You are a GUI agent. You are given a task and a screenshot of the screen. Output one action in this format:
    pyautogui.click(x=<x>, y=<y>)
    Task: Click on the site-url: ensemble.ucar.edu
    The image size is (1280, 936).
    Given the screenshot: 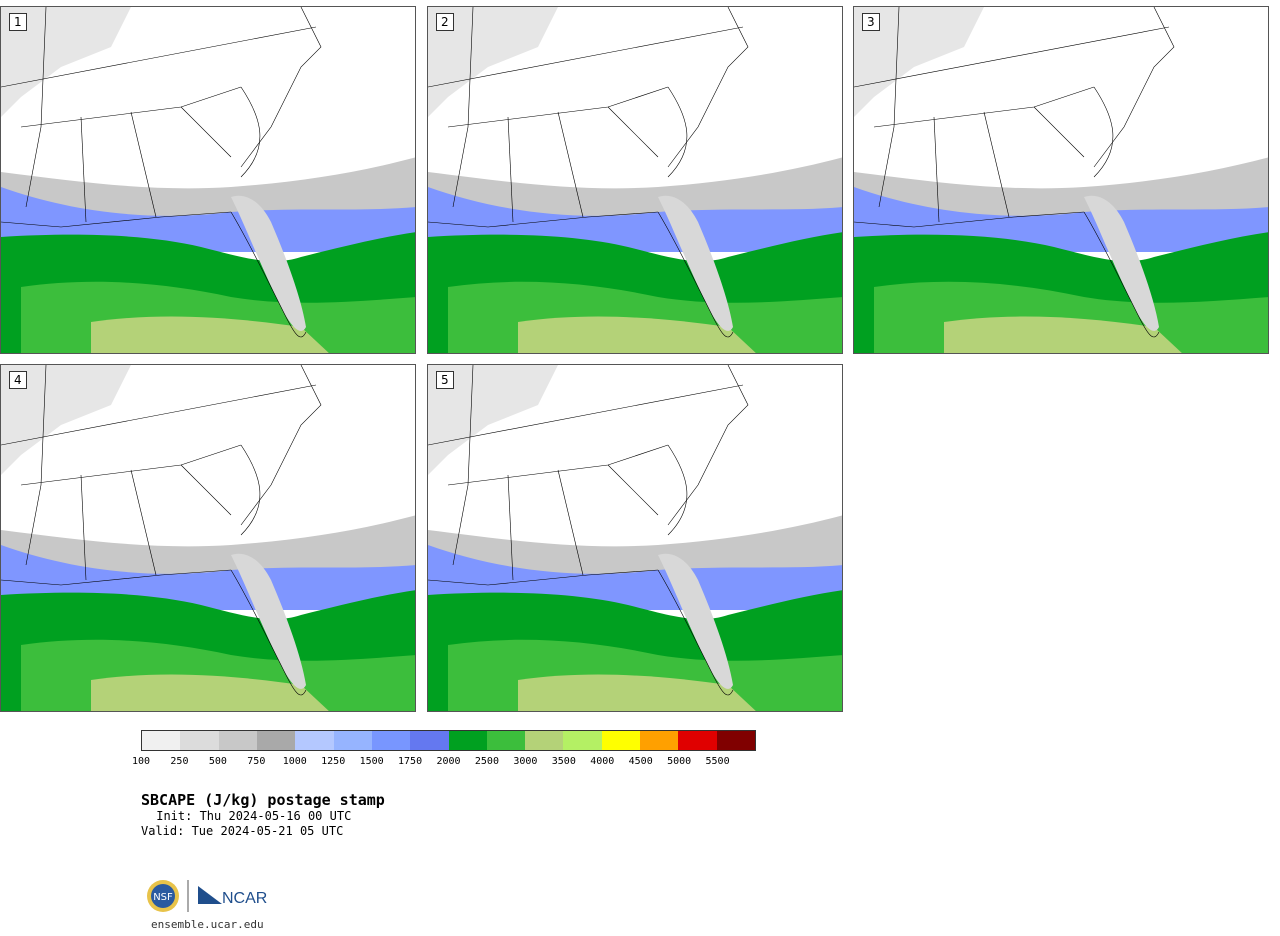 What is the action you would take?
    pyautogui.click(x=207, y=924)
    